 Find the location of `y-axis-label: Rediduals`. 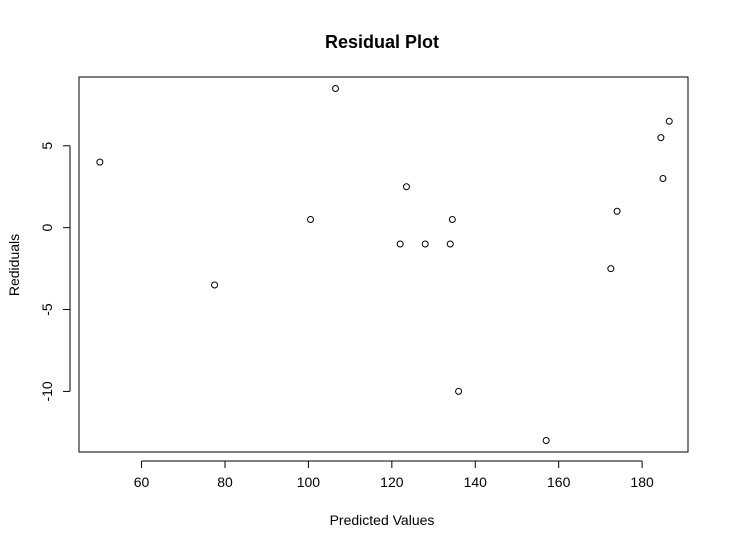

y-axis-label: Rediduals is located at coordinates (14, 265).